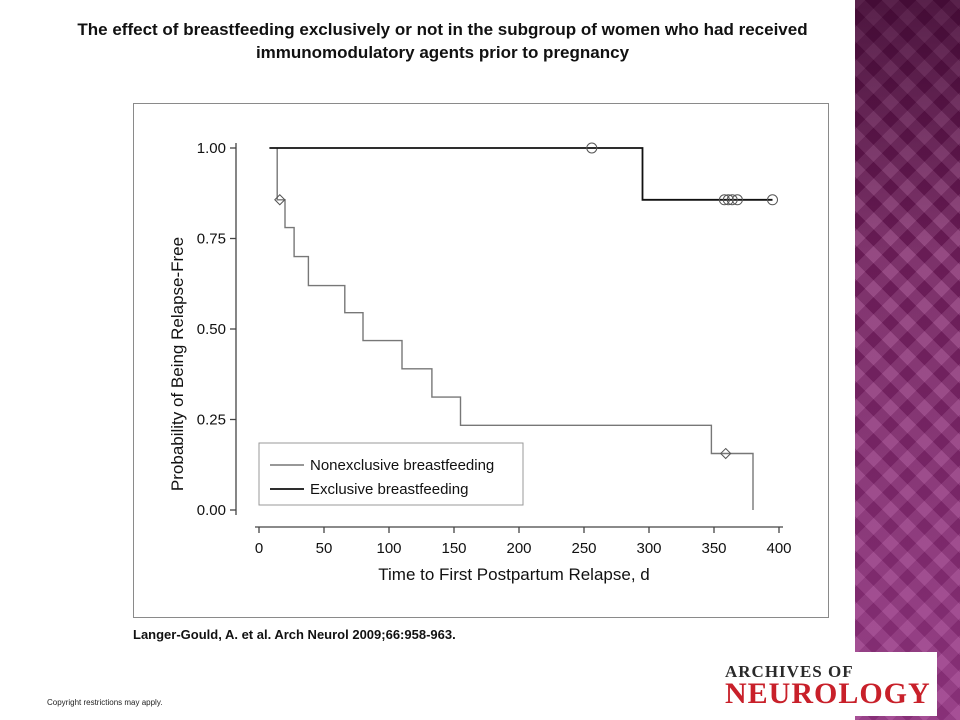 The height and width of the screenshot is (720, 960). Describe the element at coordinates (211, 420) in the screenshot. I see `y-tick-label: 0.25` at that location.